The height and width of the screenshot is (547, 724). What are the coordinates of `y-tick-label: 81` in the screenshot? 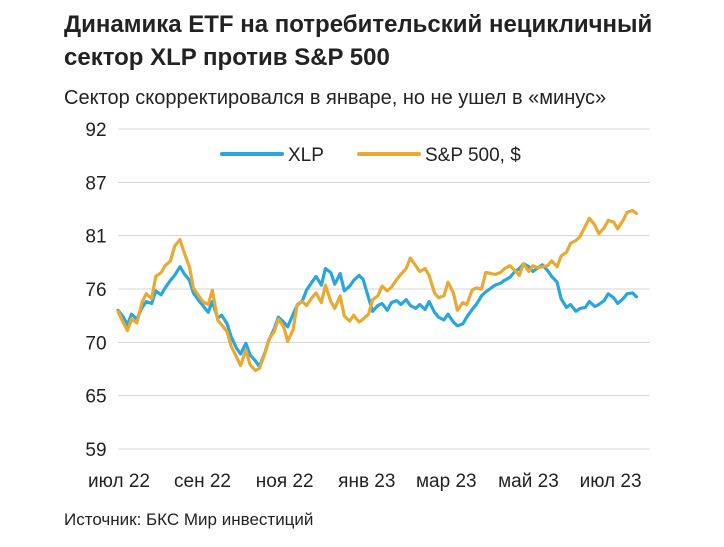 It's located at (95, 237).